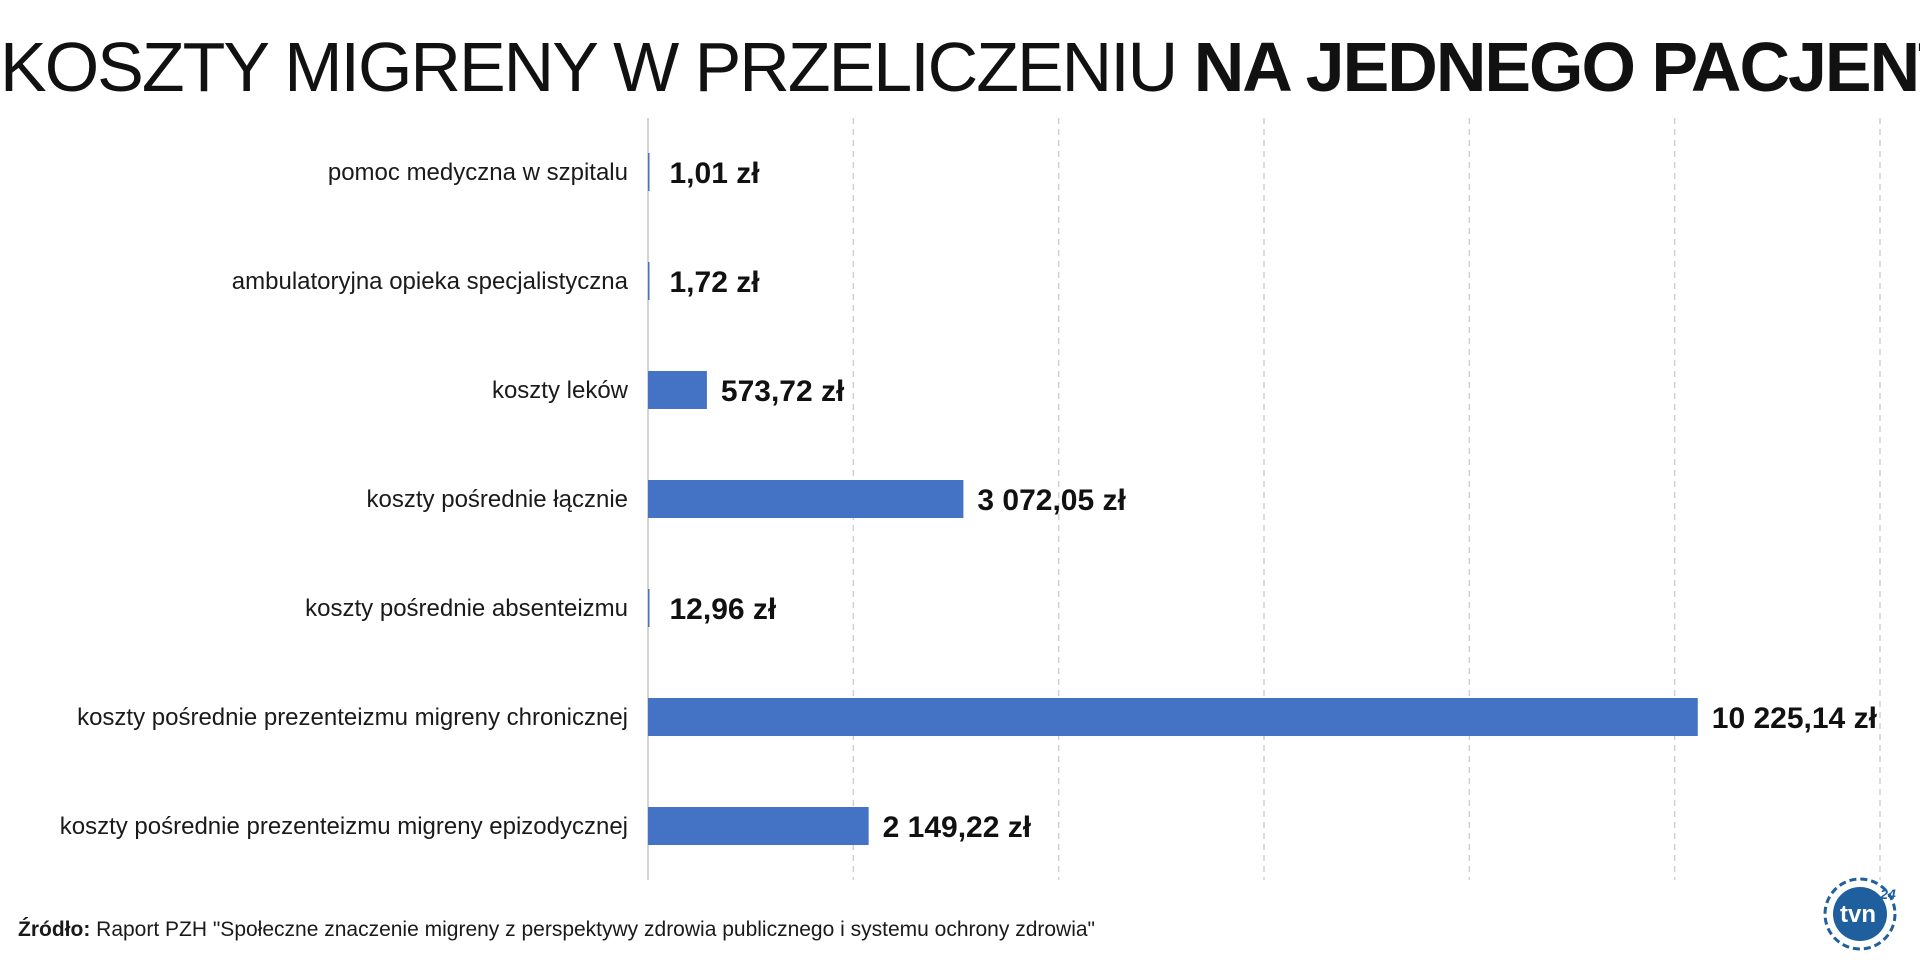 The image size is (1920, 960). What do you see at coordinates (1795, 718) in the screenshot?
I see `value-label: 10 225,14 zł` at bounding box center [1795, 718].